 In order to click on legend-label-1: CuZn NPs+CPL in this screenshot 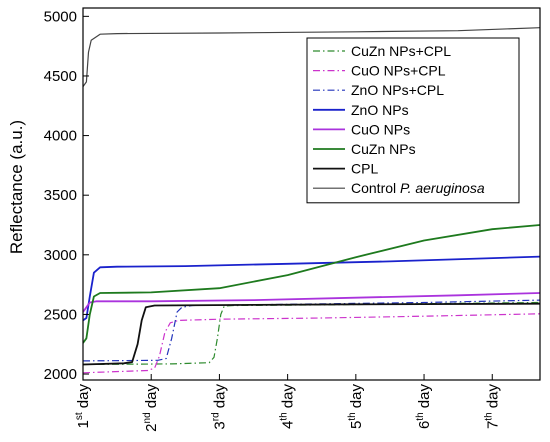, I will do `click(401, 51)`.